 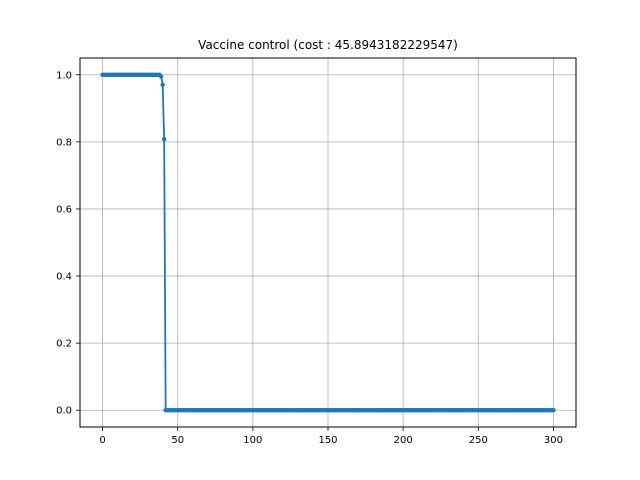 I want to click on y-tick-label: 0.0, so click(x=64, y=411).